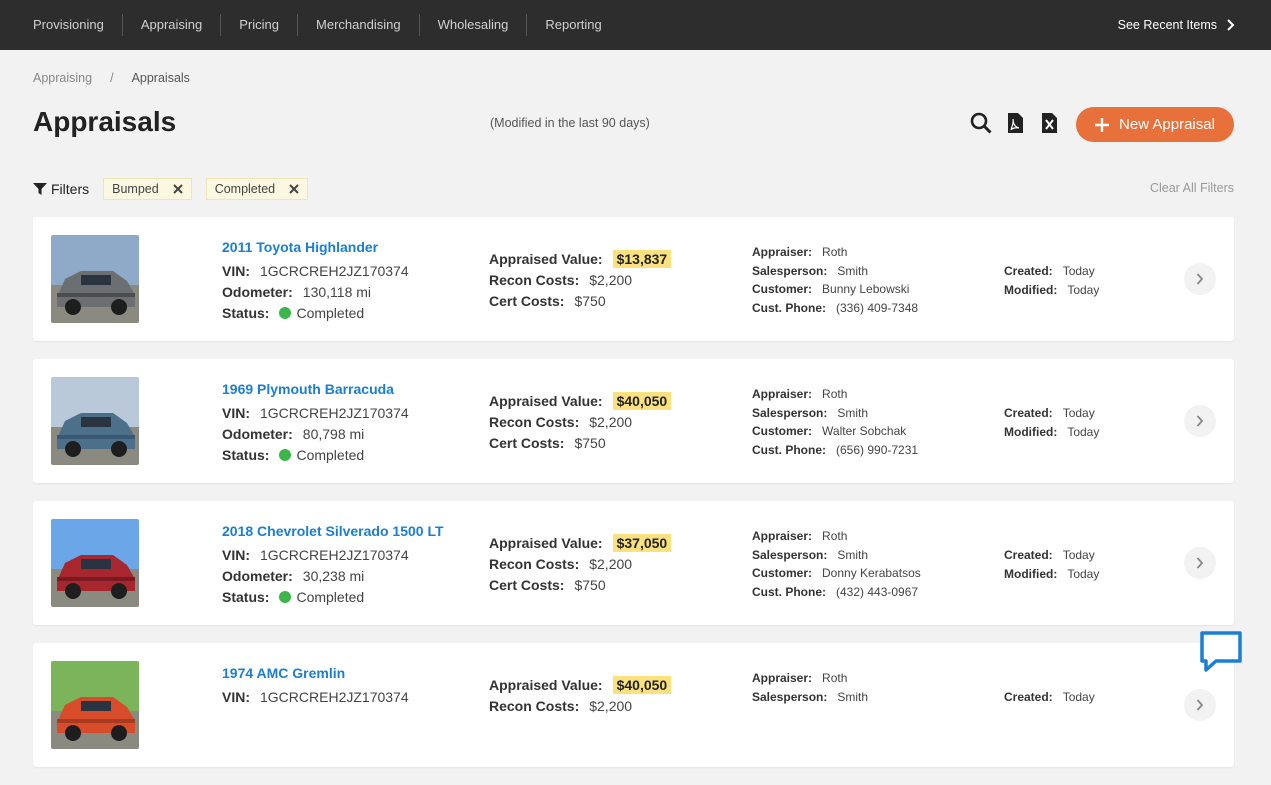  Describe the element at coordinates (877, 591) in the screenshot. I see `field-value: (432) 443-0967` at that location.